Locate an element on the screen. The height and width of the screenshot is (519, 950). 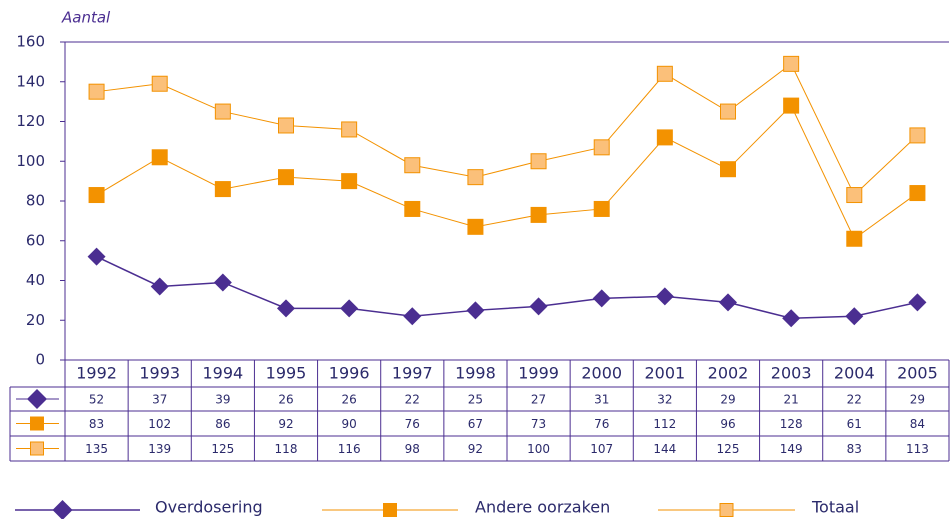
table-cell: 144 is located at coordinates (664, 449).